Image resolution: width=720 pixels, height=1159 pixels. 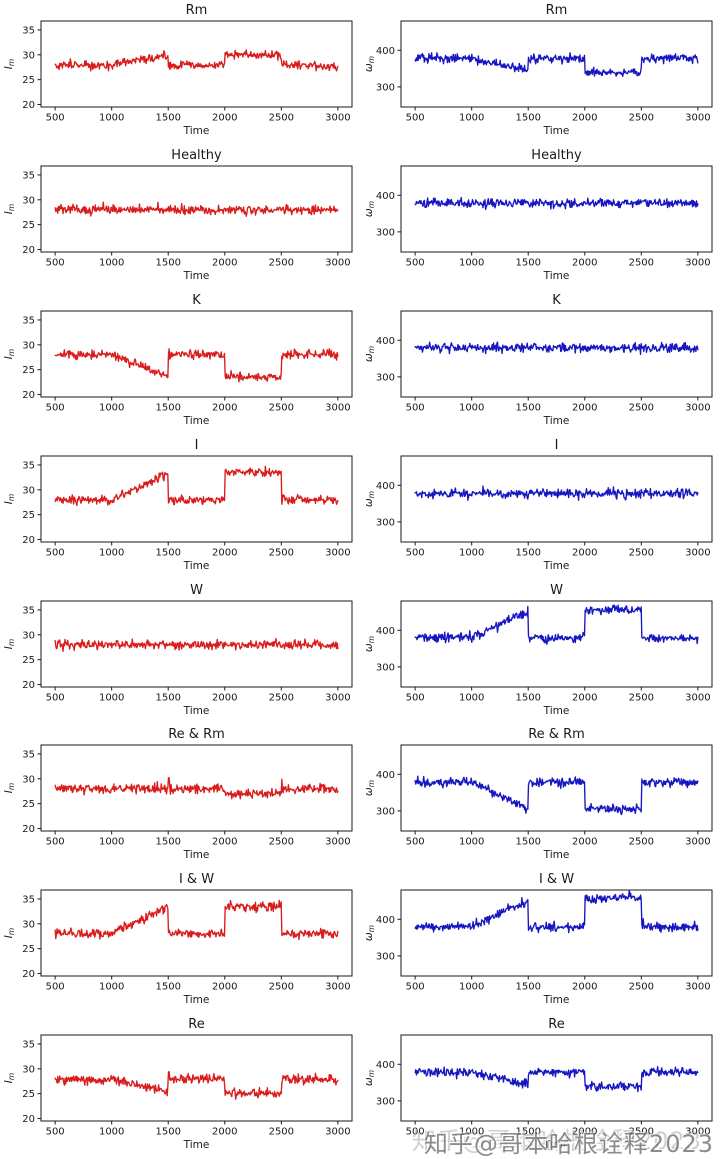 I want to click on svg-text: 300, so click(x=385, y=667).